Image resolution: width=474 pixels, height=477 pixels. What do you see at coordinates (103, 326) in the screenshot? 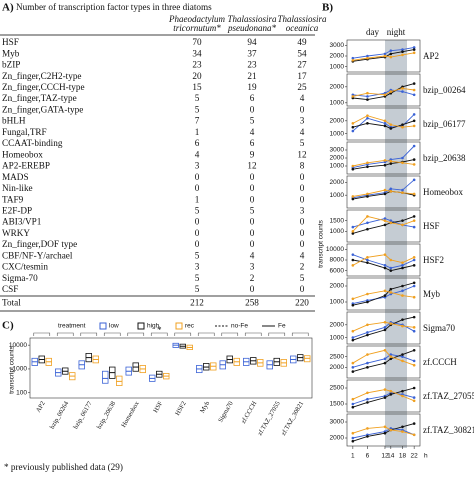
I see `legend-swatch` at bounding box center [103, 326].